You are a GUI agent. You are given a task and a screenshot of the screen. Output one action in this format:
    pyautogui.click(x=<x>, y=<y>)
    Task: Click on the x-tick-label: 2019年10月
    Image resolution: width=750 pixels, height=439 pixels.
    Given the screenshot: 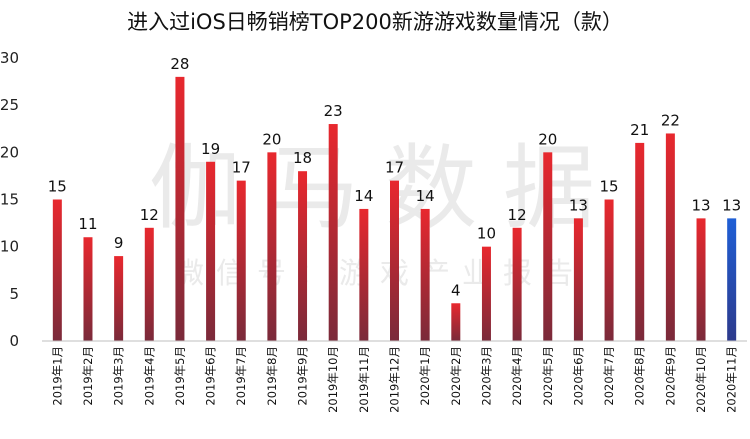 What is the action you would take?
    pyautogui.click(x=333, y=379)
    